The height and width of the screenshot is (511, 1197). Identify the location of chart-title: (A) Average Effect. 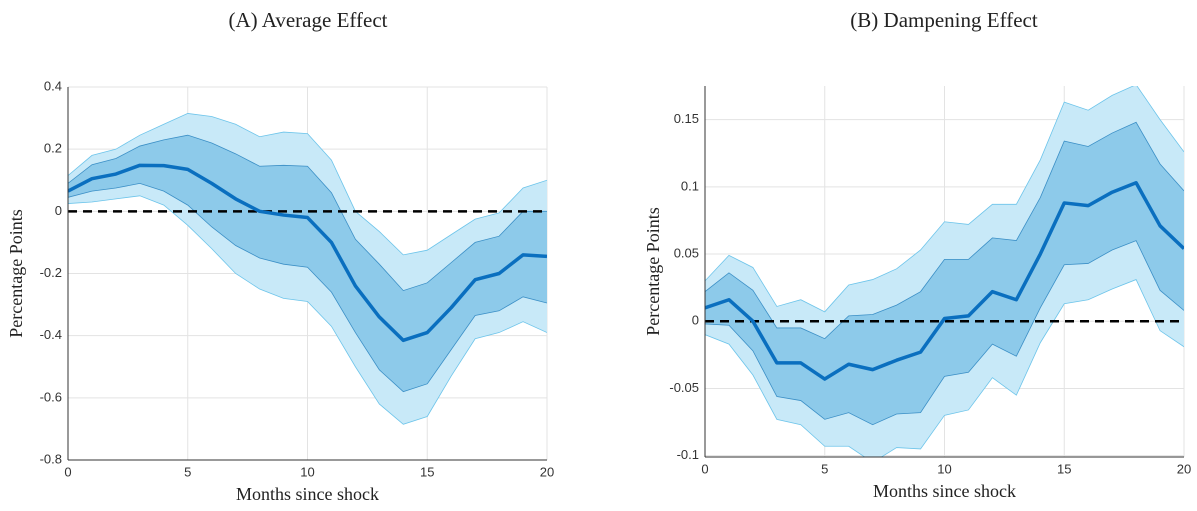
(308, 20).